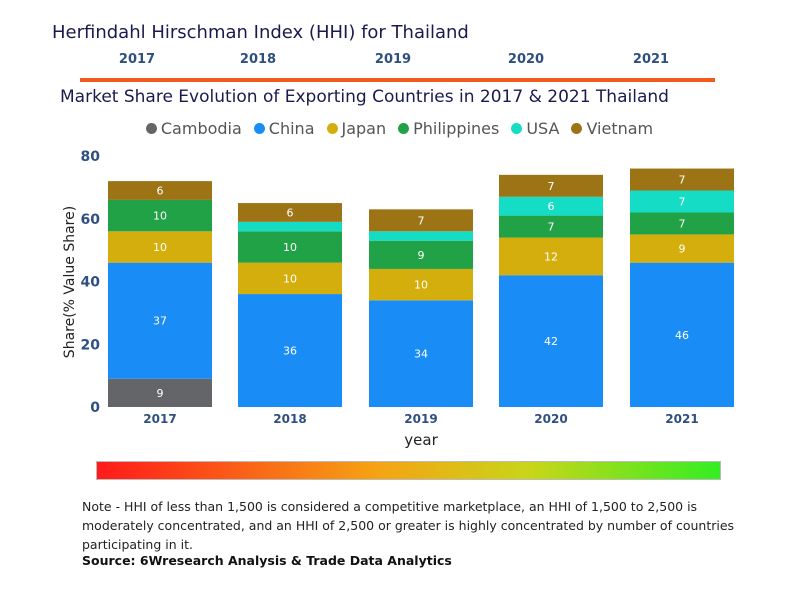  I want to click on bar-segment-china-2020, so click(551, 341).